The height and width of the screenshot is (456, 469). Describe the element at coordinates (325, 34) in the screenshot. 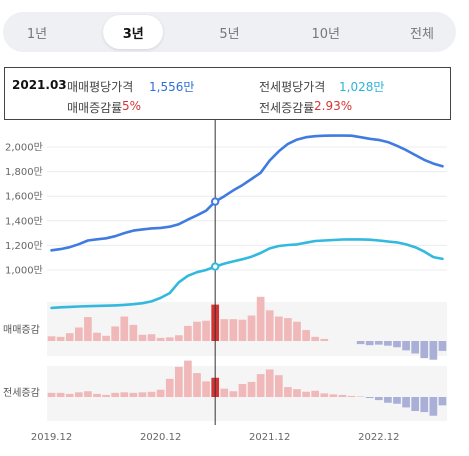

I see `tab-10y: 10년` at that location.